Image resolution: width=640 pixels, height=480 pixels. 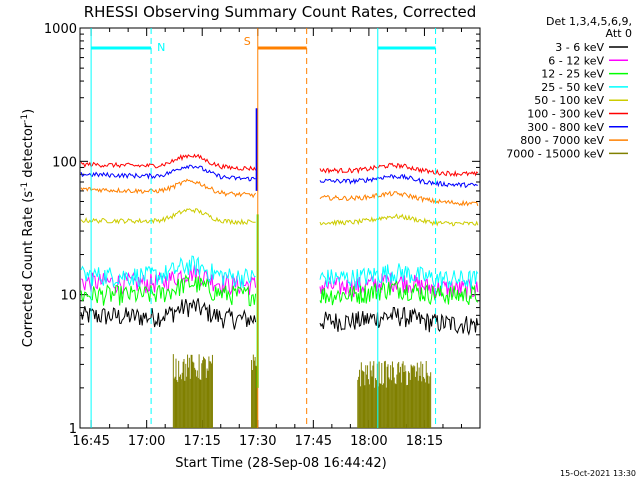 I want to click on legend-header-2: Att 0, so click(x=619, y=33).